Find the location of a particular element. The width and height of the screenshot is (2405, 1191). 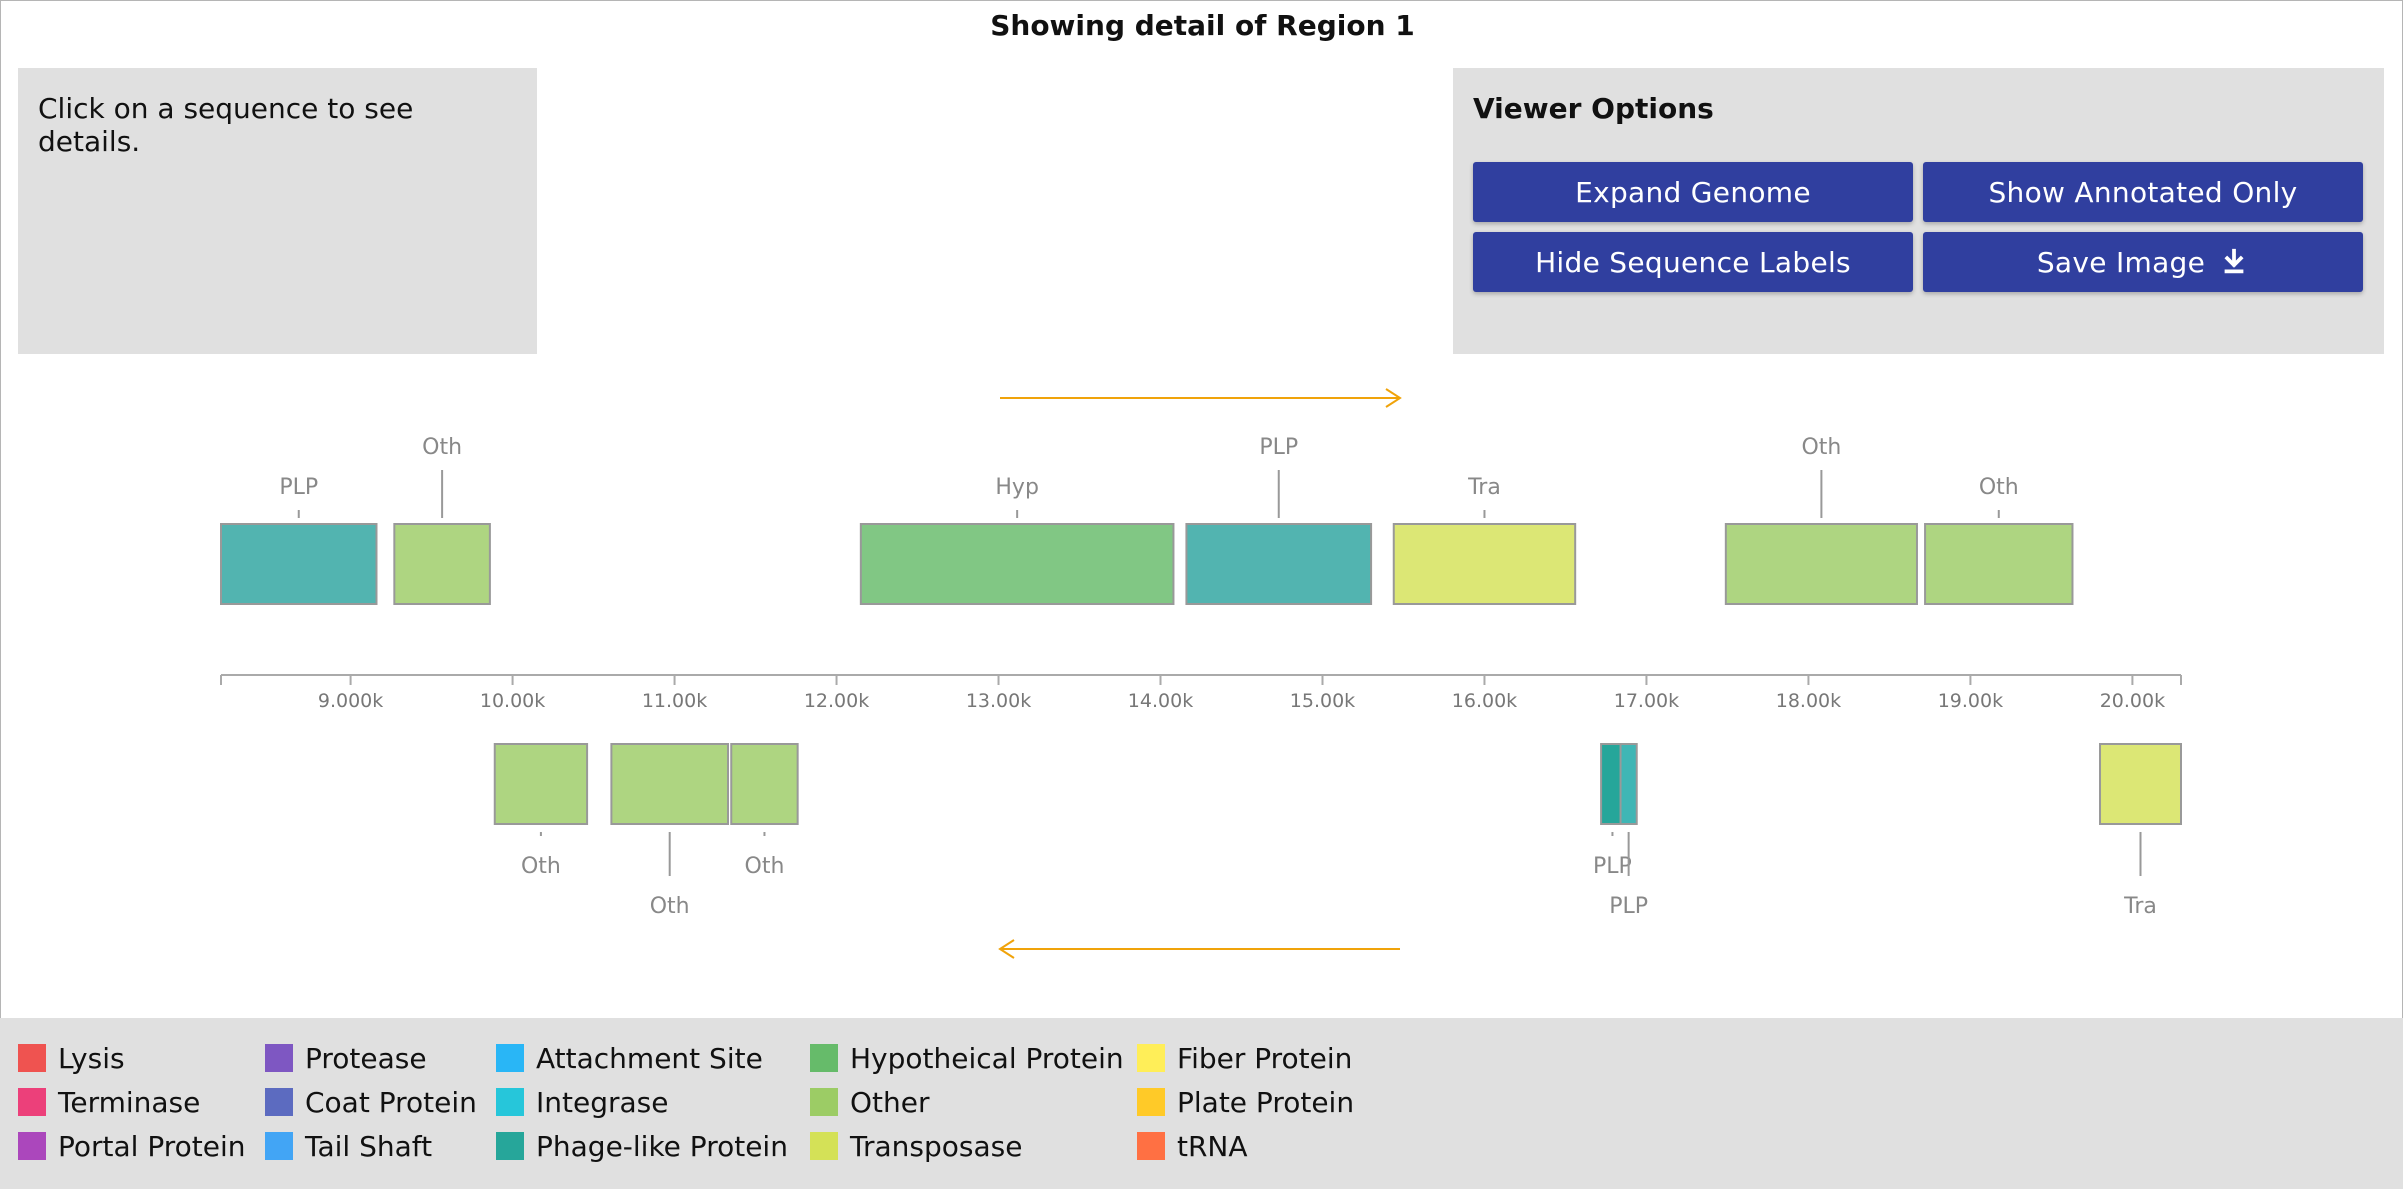

legend-label: Attachment Site is located at coordinates (649, 1058).